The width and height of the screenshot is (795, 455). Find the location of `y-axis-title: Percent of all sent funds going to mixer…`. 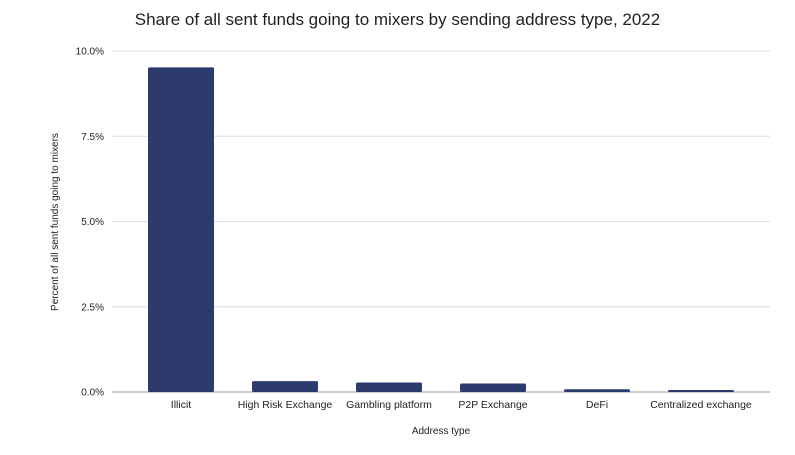

y-axis-title: Percent of all sent funds going to mixer… is located at coordinates (55, 222).